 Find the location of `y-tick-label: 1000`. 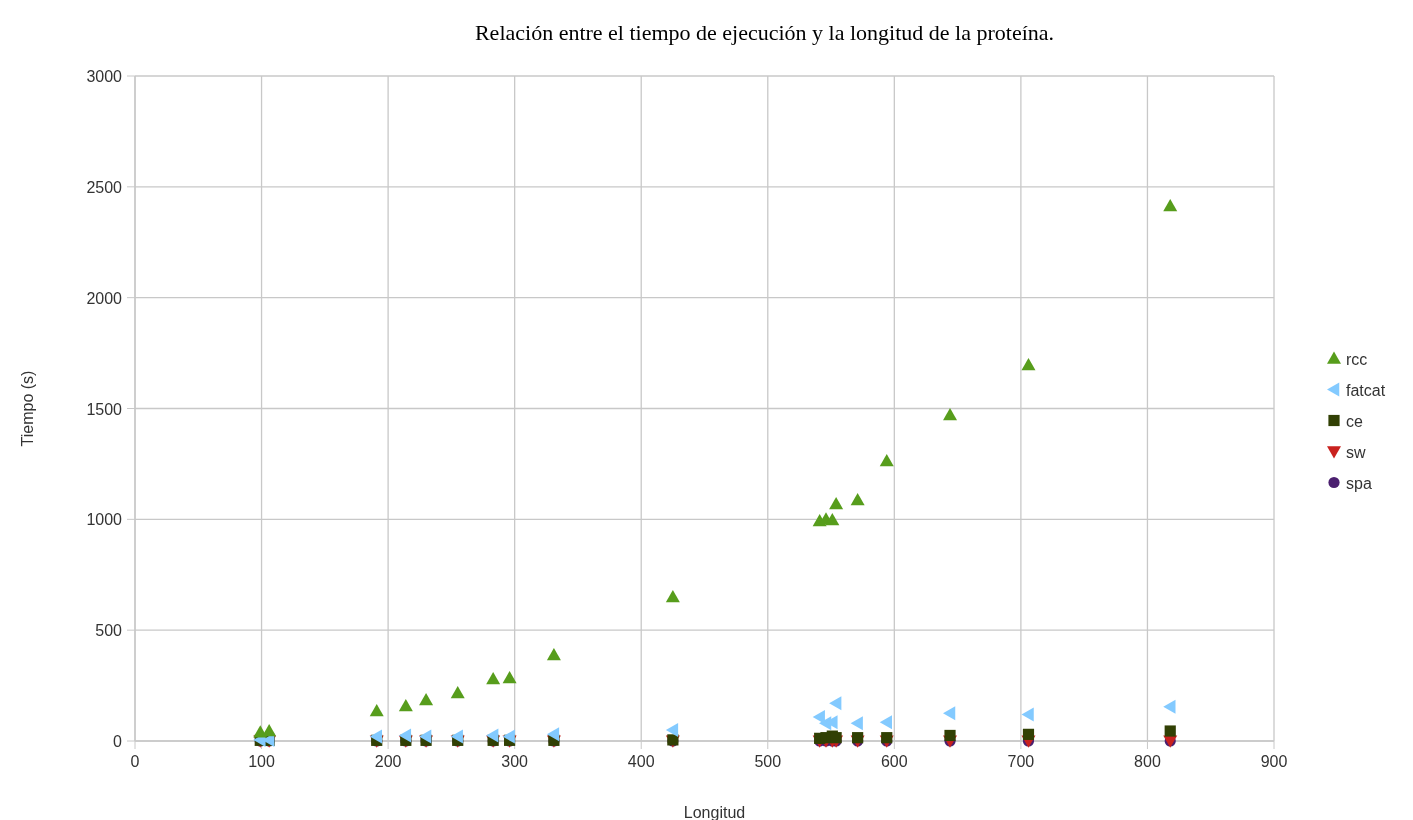

y-tick-label: 1000 is located at coordinates (104, 520).